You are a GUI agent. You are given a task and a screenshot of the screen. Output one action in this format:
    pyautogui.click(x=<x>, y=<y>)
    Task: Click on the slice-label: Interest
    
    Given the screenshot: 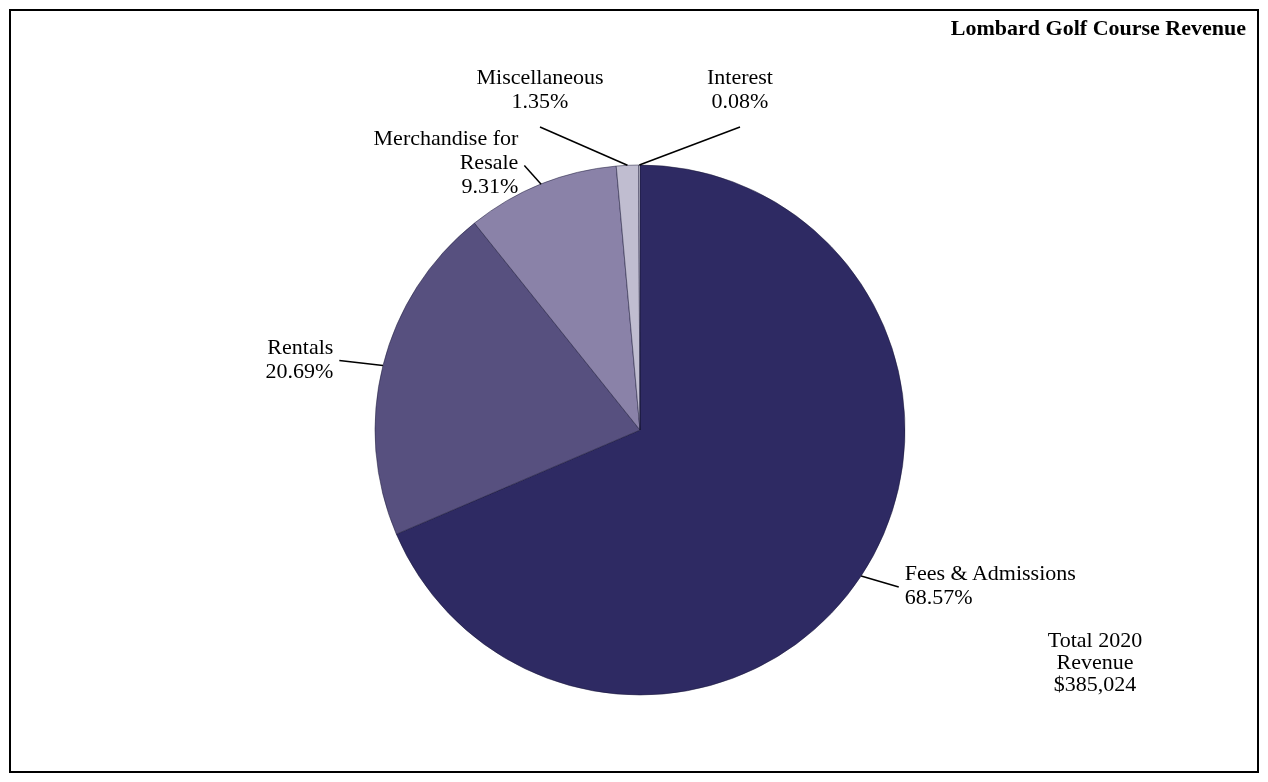 What is the action you would take?
    pyautogui.click(x=740, y=76)
    